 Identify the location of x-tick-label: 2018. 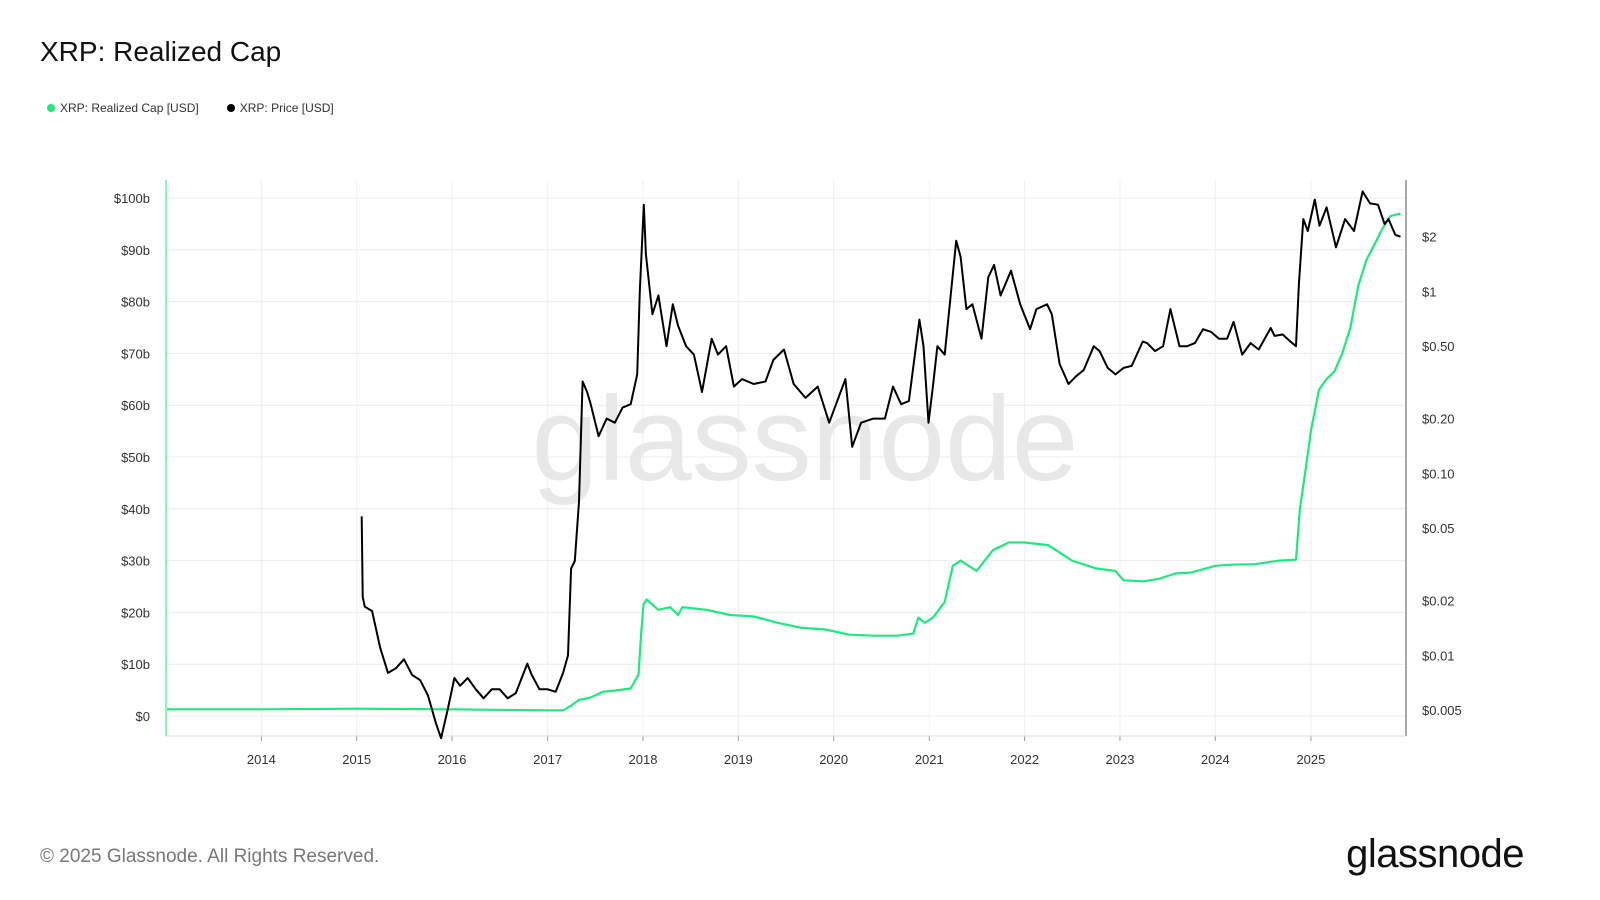
(643, 759).